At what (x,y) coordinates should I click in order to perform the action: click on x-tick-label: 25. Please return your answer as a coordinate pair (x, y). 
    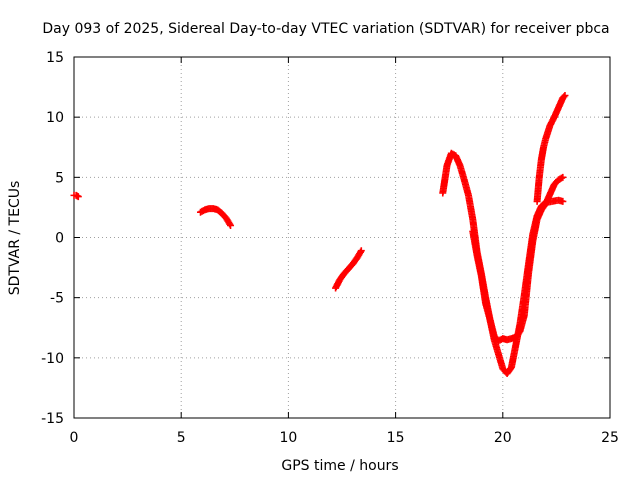
    Looking at the image, I should click on (610, 438).